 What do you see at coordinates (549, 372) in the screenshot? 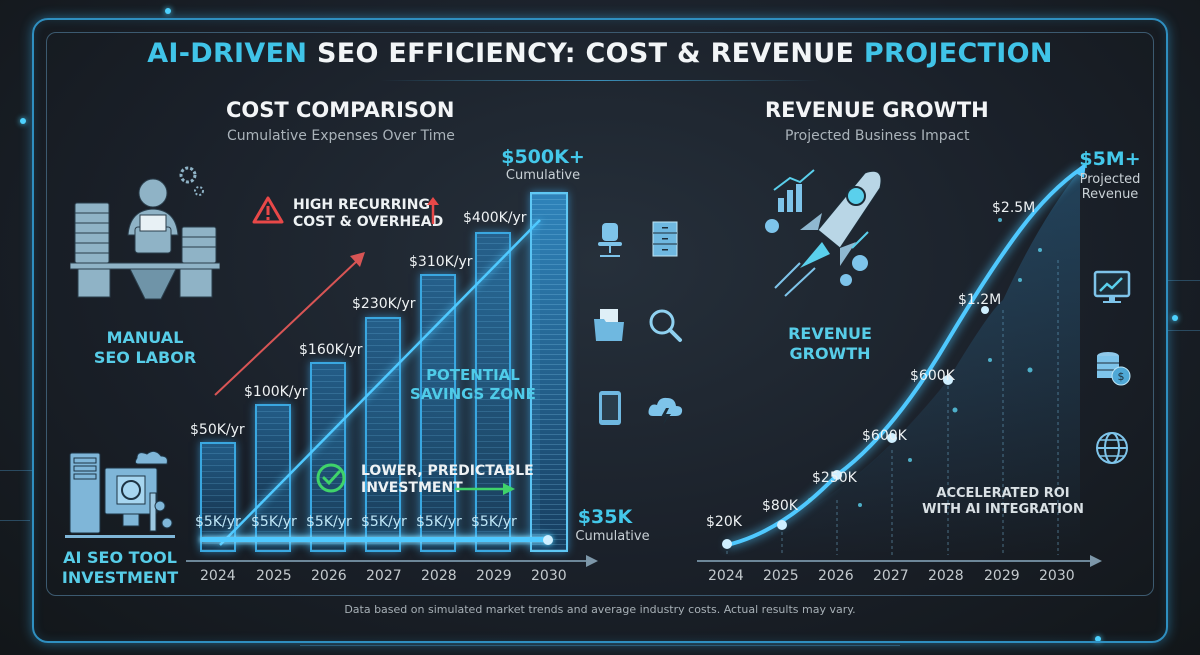
I see `manual-cost-bar-2030` at bounding box center [549, 372].